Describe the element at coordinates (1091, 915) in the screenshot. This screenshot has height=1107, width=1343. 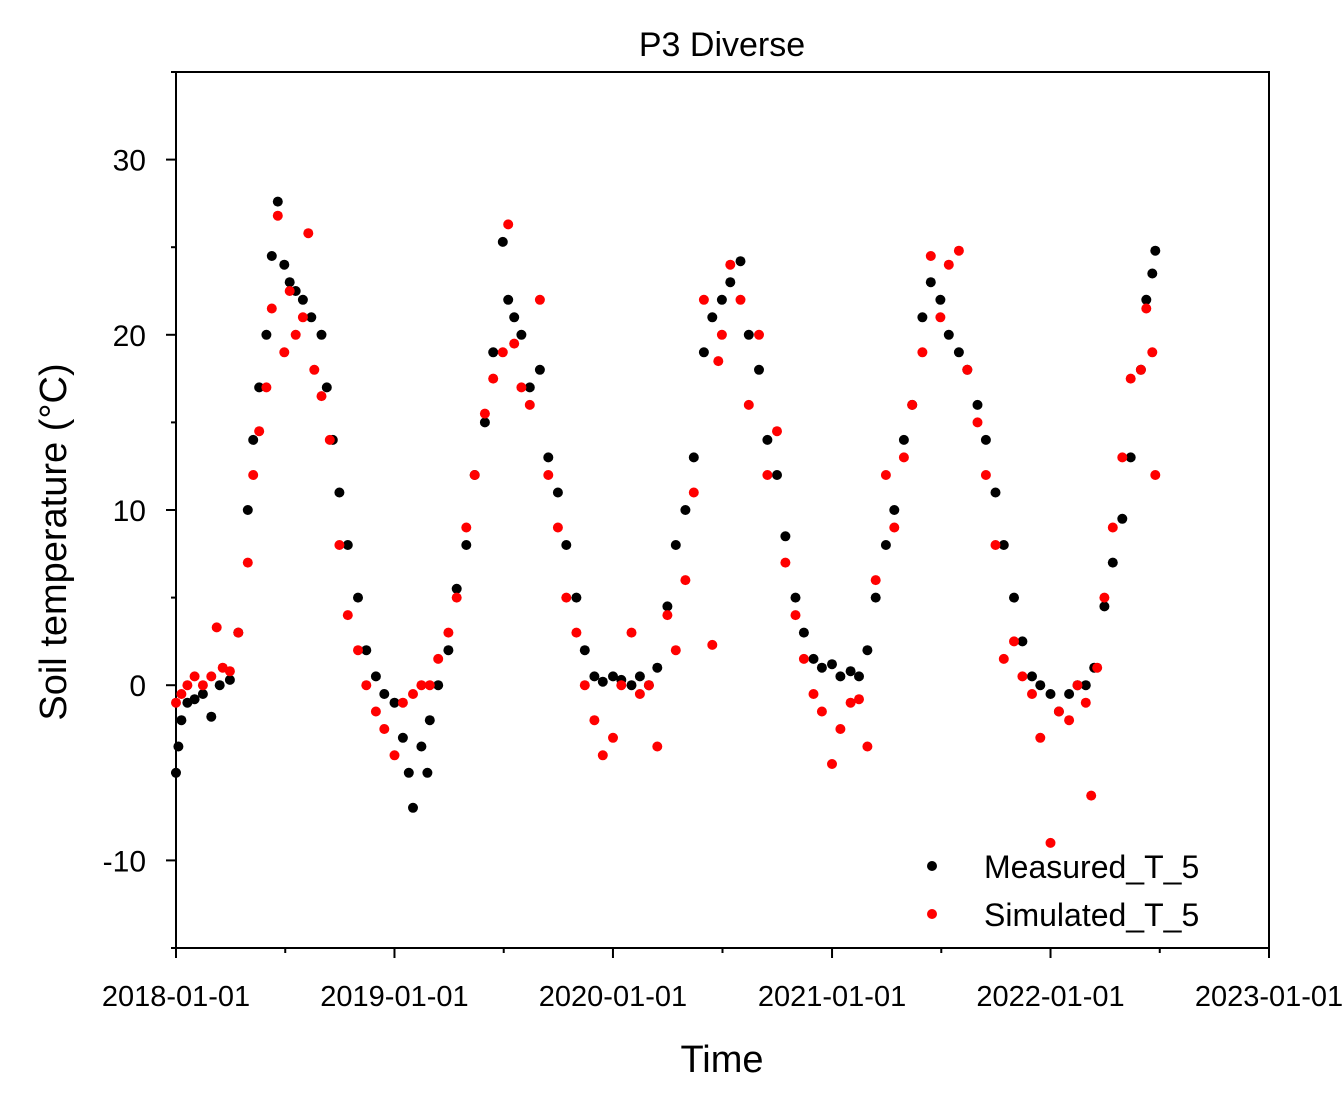
I see `legend-label-simulated: Simulated_T_5` at that location.